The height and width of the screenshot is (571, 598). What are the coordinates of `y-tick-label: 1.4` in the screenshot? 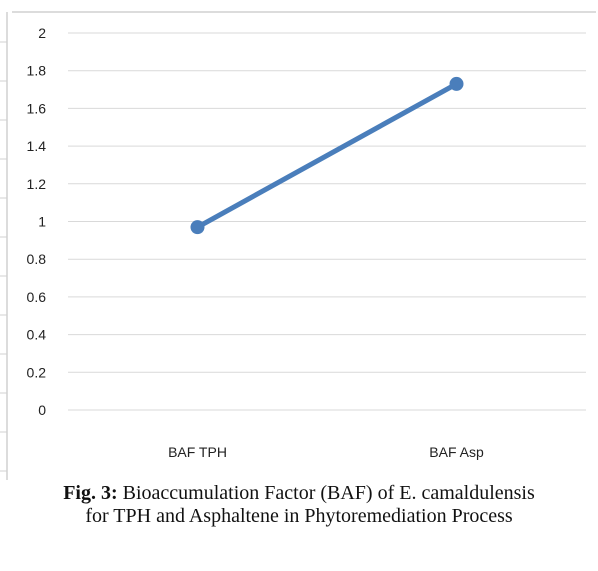 It's located at (37, 146).